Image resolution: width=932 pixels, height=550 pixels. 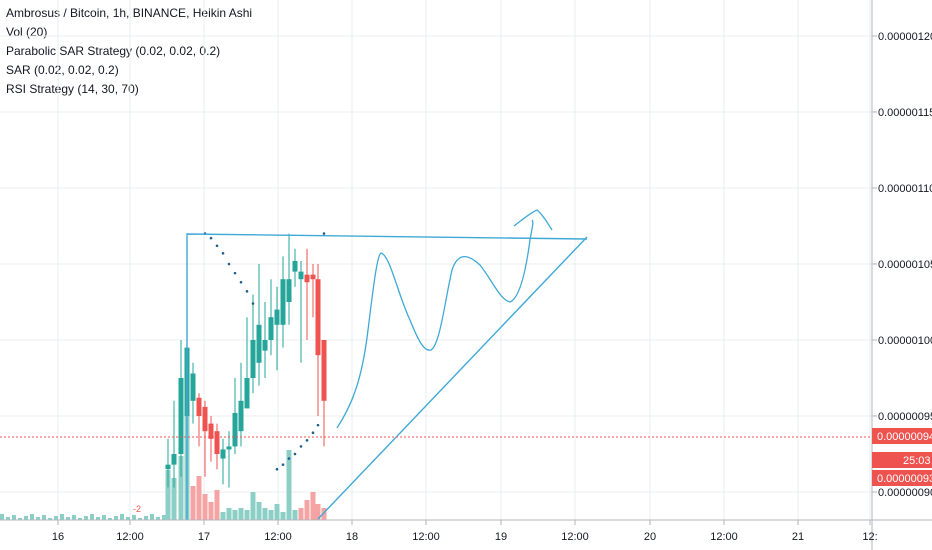 I want to click on sar-price-label: 0.00000093, so click(x=904, y=479).